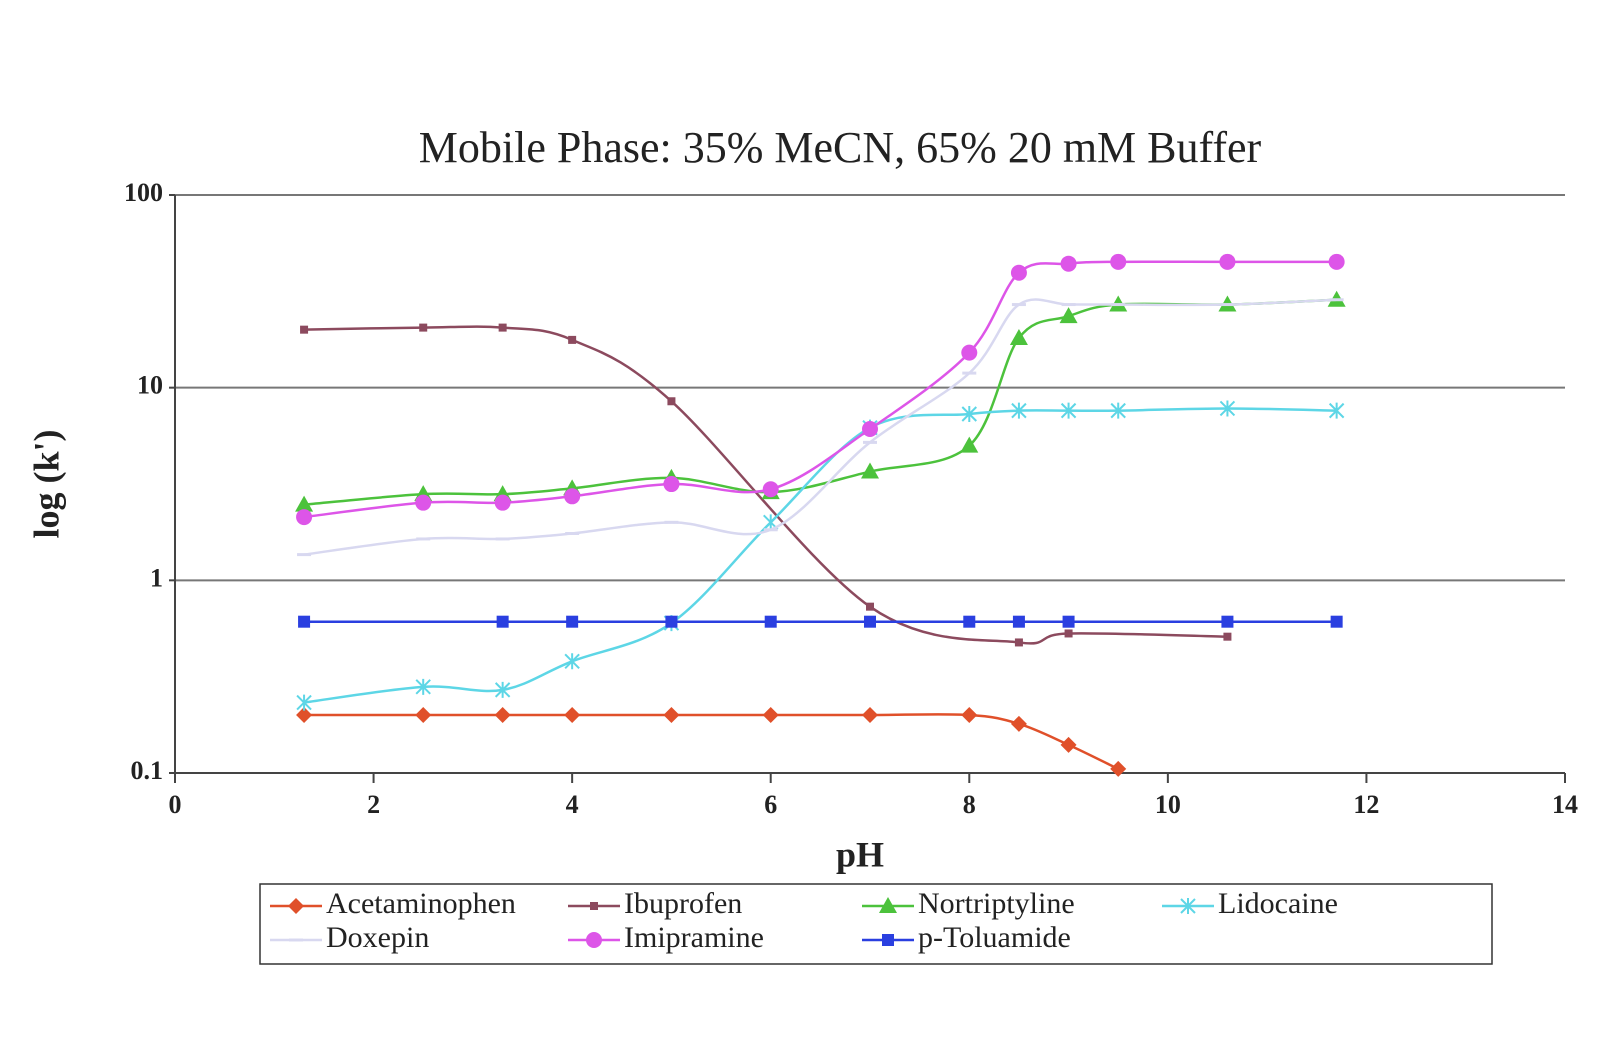 This screenshot has height=1060, width=1600. I want to click on x-tick-label: 12, so click(1366, 804).